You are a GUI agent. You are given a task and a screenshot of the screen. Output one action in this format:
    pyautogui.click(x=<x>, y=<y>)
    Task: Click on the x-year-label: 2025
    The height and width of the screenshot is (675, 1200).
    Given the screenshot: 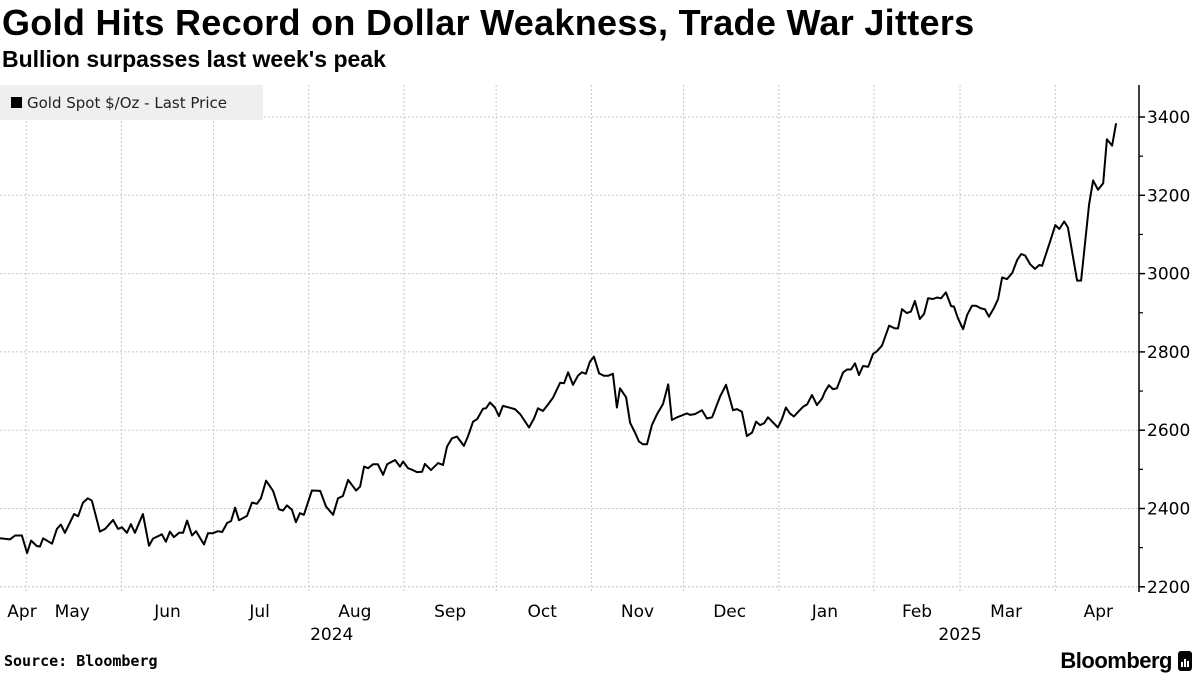 What is the action you would take?
    pyautogui.click(x=959, y=635)
    